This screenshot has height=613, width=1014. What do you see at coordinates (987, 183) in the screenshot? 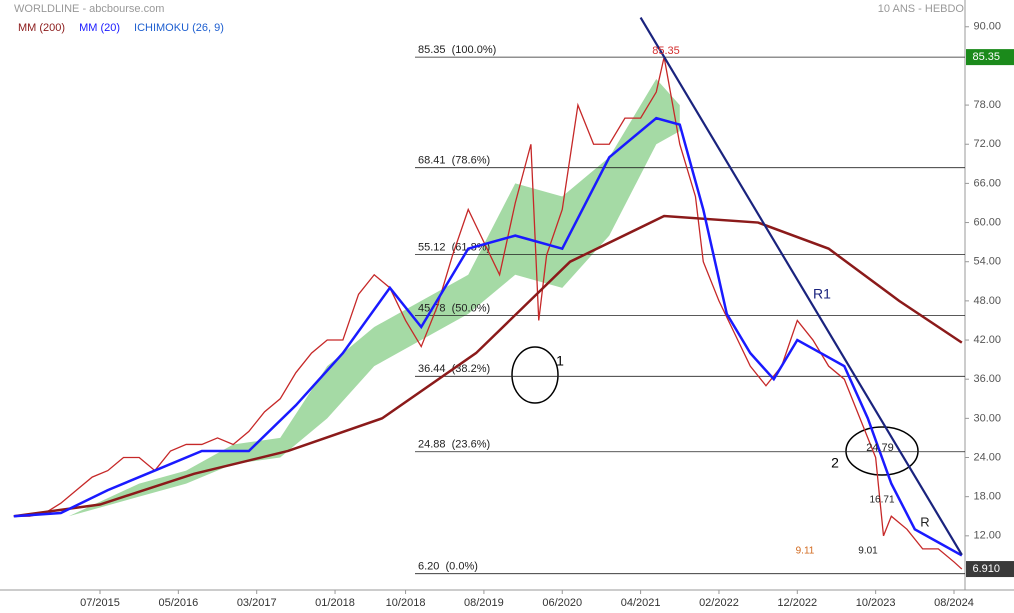
I see `y-tick-label: 66.00` at bounding box center [987, 183].